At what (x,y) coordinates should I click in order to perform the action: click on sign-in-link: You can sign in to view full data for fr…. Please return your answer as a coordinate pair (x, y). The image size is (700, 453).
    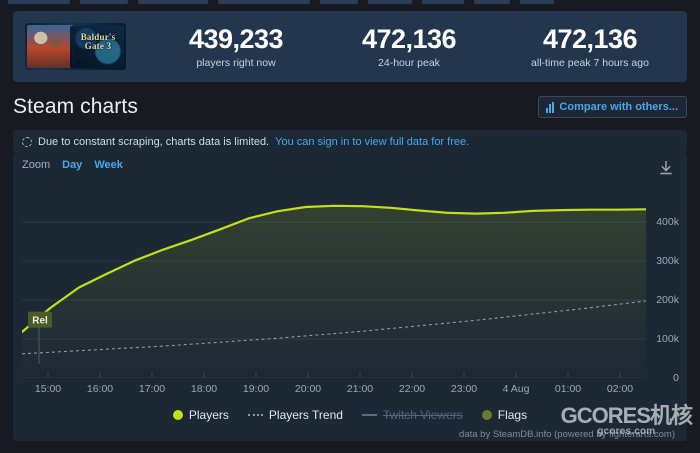
    Looking at the image, I should click on (372, 141).